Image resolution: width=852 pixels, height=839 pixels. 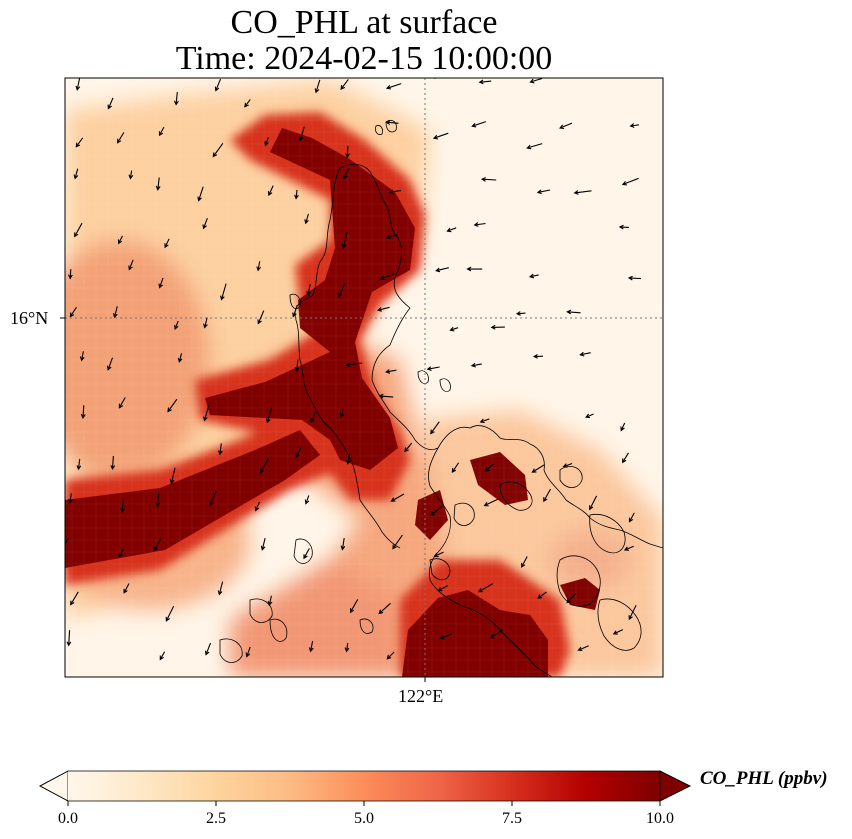 I want to click on latitude-tick-label: 16°N, so click(x=29, y=318).